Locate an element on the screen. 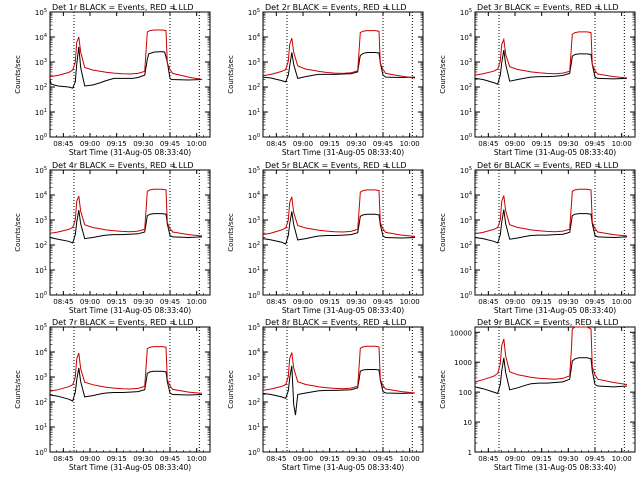 Image resolution: width=640 pixels, height=480 pixels. chart-title: Det 3r BLACK = Events, RED = LLD is located at coordinates (548, 7).